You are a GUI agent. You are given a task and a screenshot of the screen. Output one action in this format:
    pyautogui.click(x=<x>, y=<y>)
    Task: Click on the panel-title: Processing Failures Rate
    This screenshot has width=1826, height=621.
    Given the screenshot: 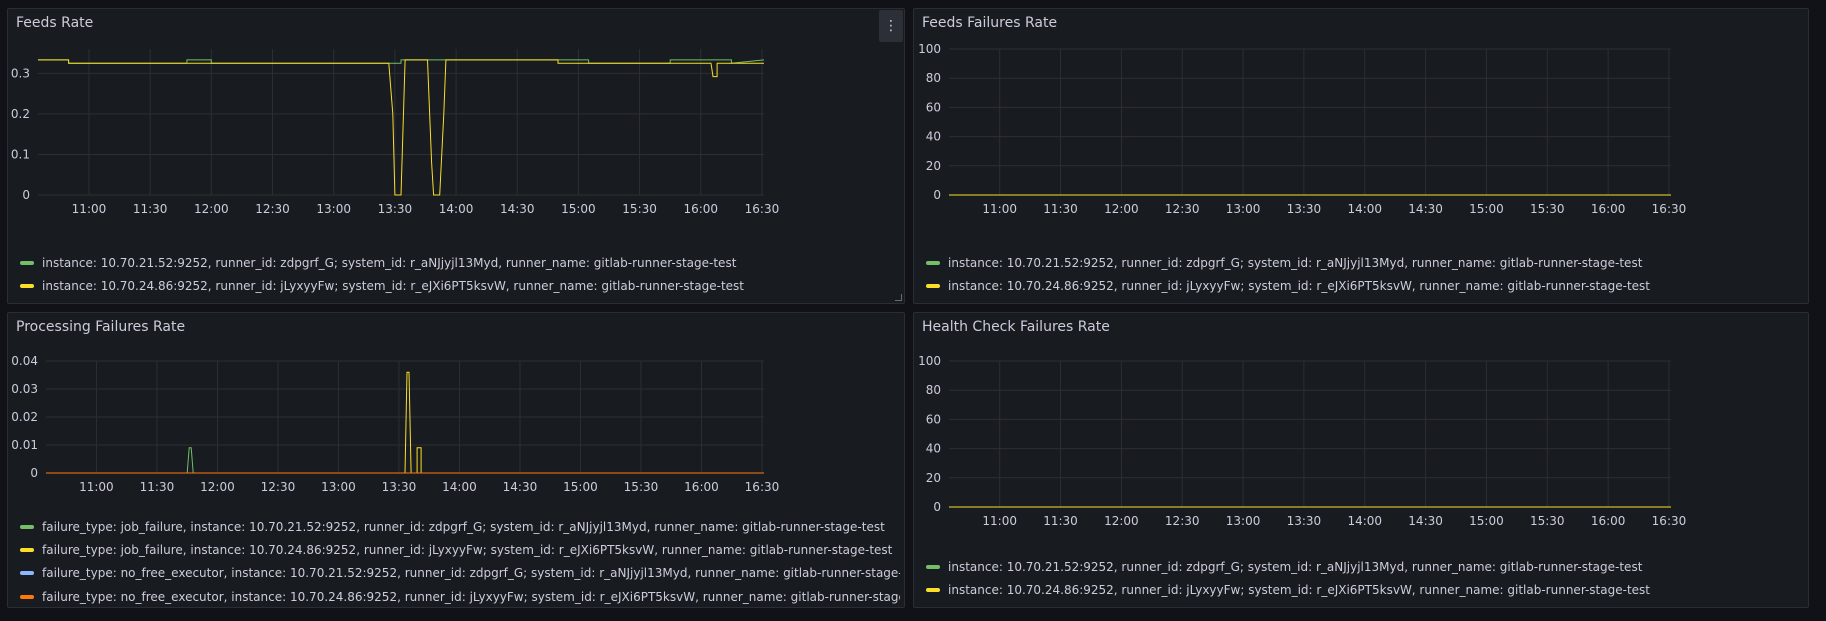 What is the action you would take?
    pyautogui.click(x=101, y=327)
    